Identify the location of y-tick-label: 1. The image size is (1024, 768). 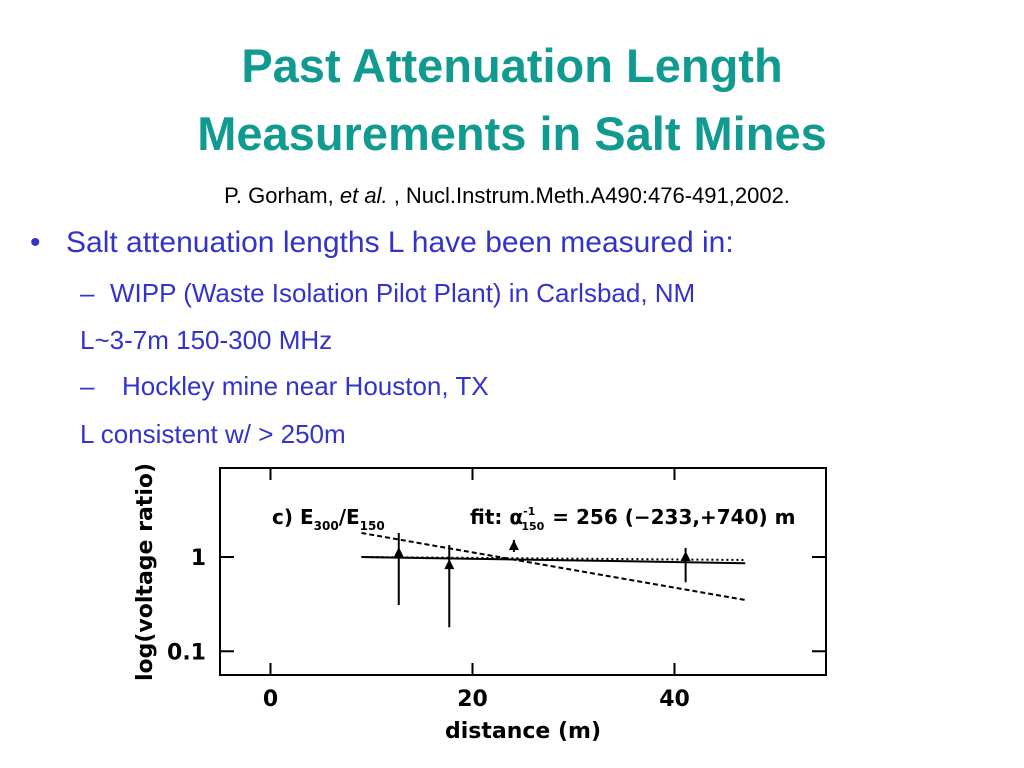
(198, 558).